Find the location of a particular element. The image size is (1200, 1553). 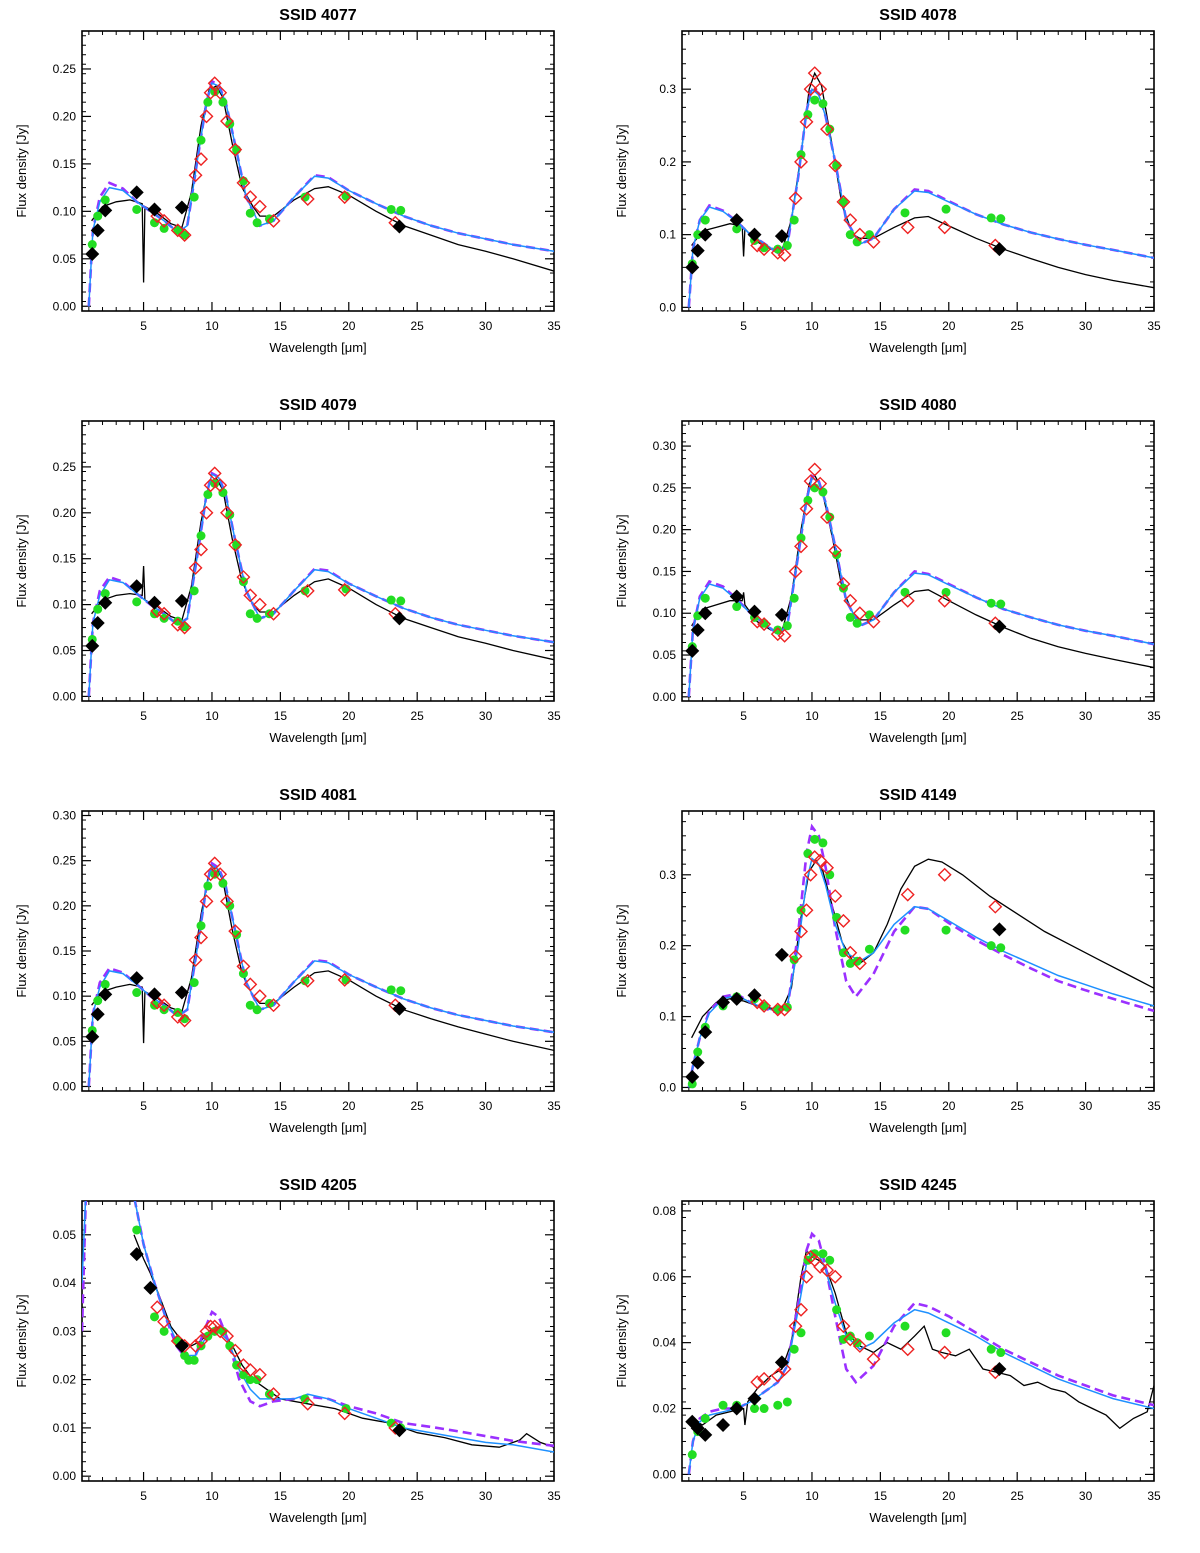

y-tick-label: 0.3 is located at coordinates (667, 875).